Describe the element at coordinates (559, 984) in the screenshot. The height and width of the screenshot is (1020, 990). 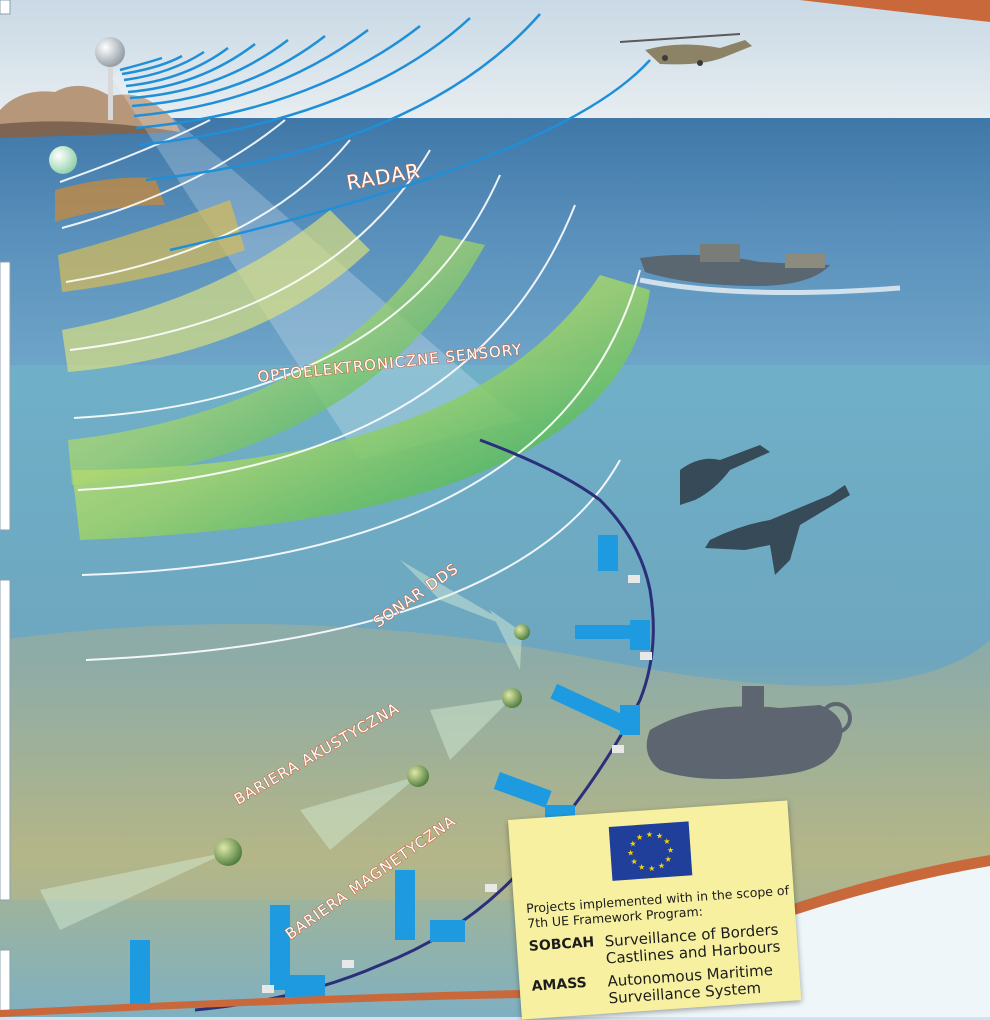
I see `project-code: AMASS` at that location.